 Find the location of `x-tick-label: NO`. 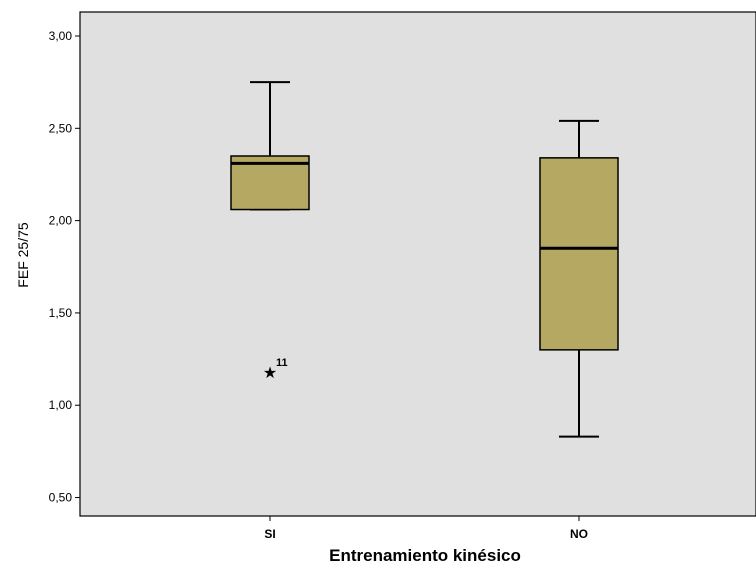

x-tick-label: NO is located at coordinates (579, 534).